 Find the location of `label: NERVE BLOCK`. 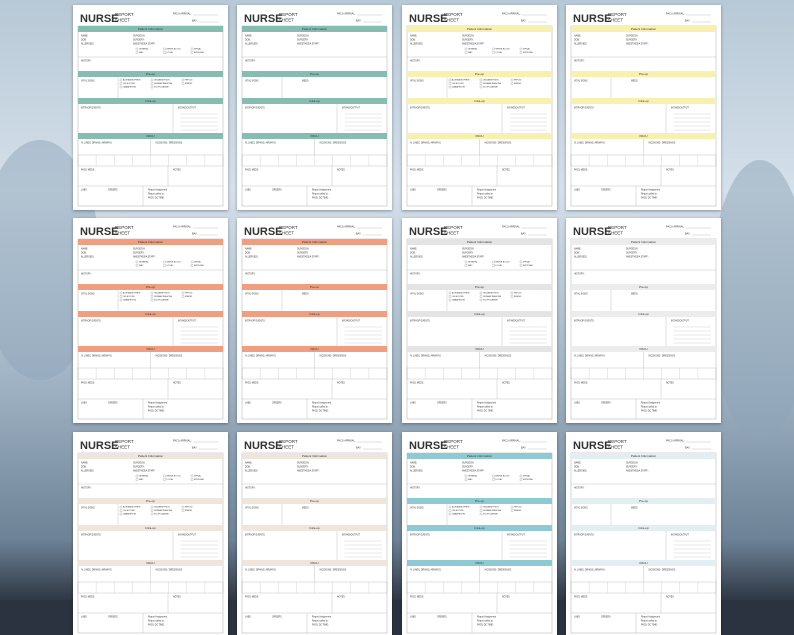

label: NERVE BLOCK is located at coordinates (174, 50).